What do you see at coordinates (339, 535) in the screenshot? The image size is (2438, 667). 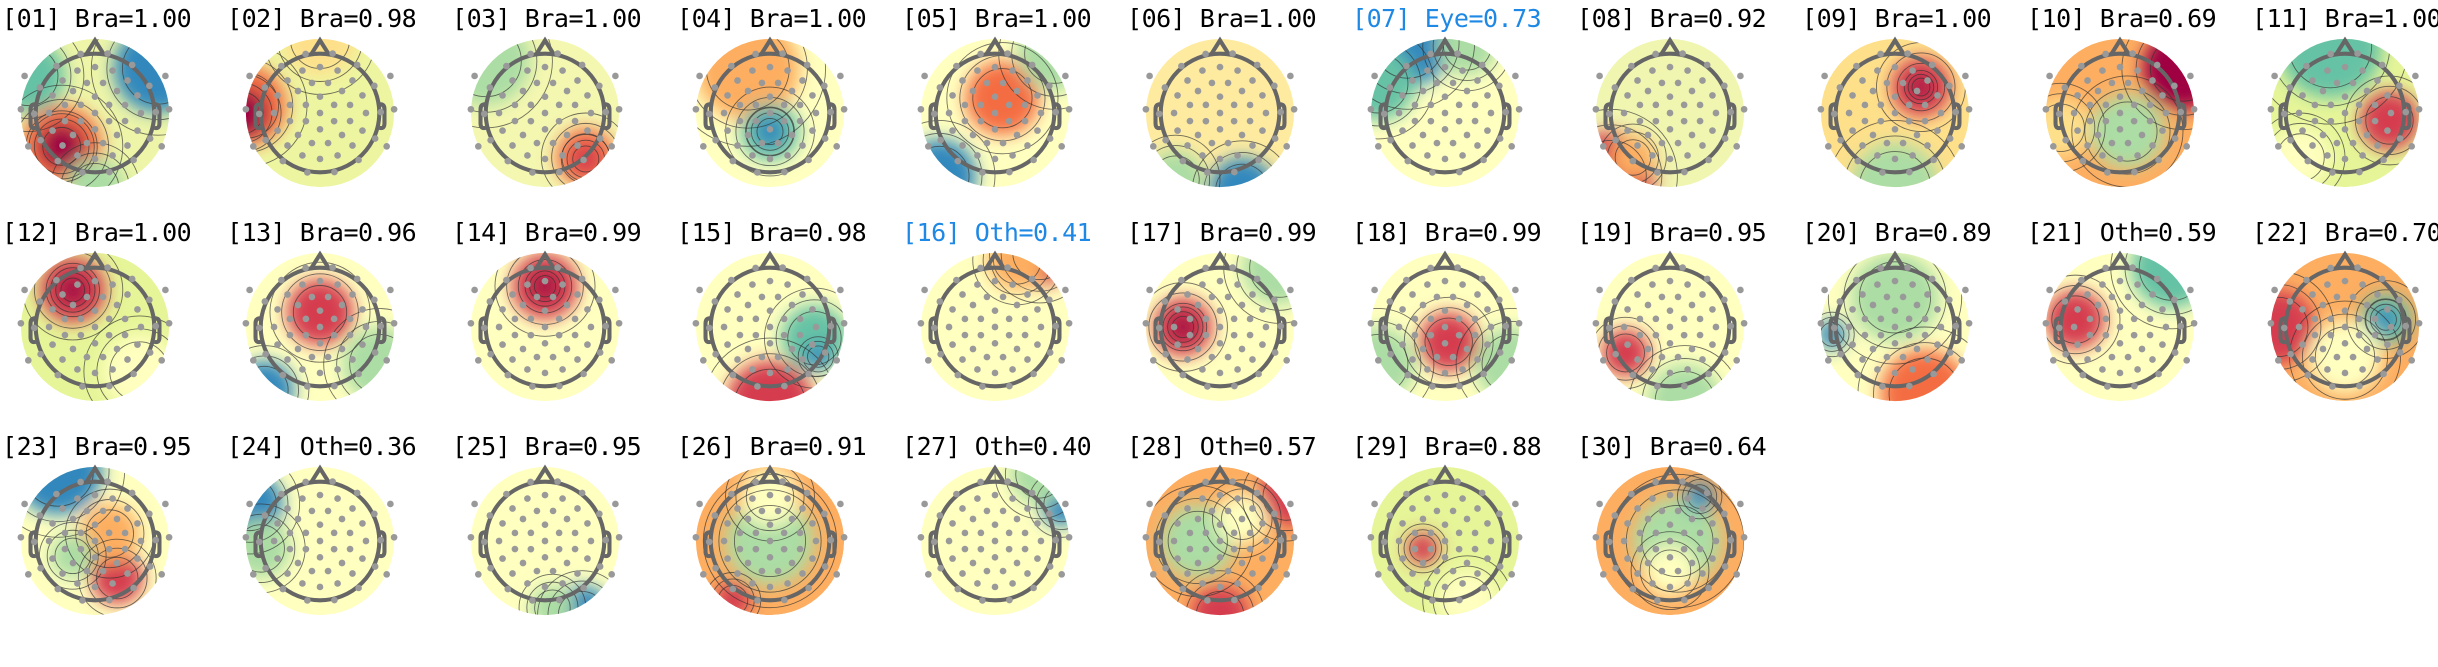 I see `component-24: [24] Oth=0.36` at bounding box center [339, 535].